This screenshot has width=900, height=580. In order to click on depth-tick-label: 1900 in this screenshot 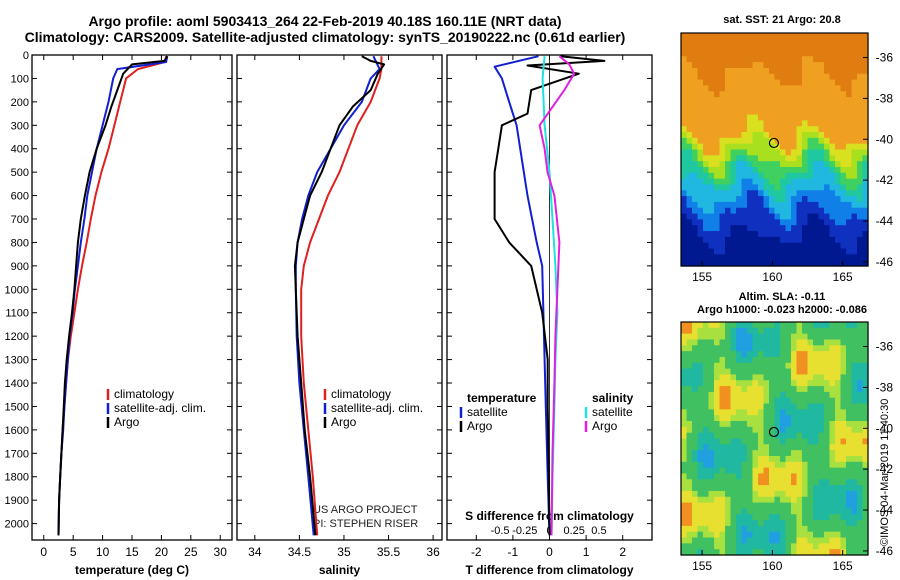, I will do `click(17, 501)`.